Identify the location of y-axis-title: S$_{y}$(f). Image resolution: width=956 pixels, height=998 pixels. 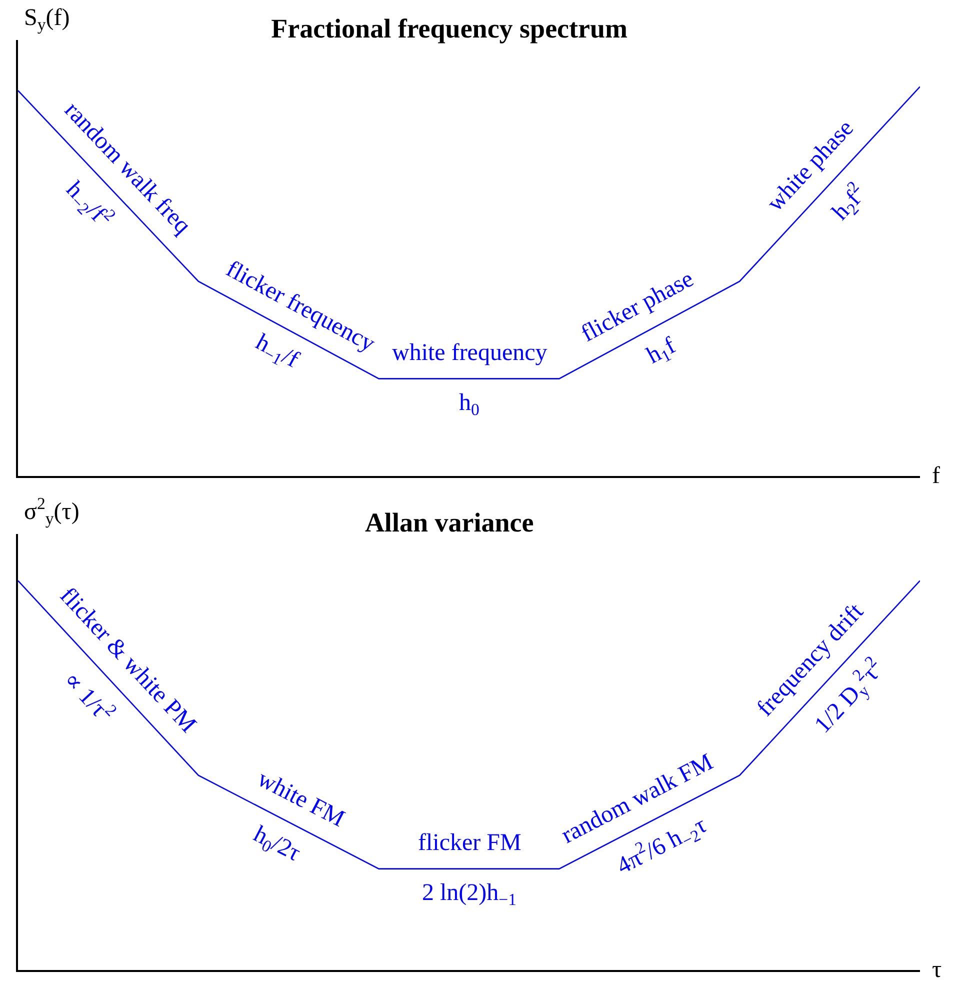
(47, 19).